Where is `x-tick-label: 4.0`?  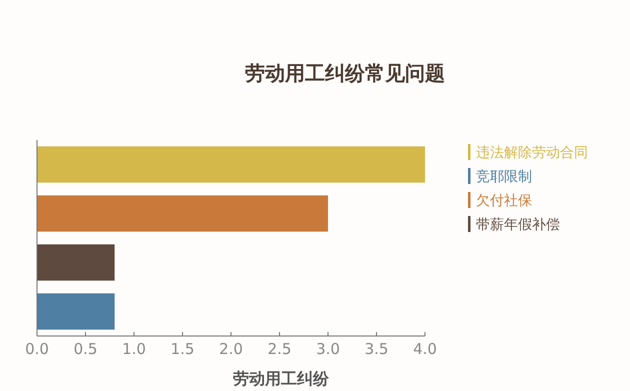
x-tick-label: 4.0 is located at coordinates (425, 349).